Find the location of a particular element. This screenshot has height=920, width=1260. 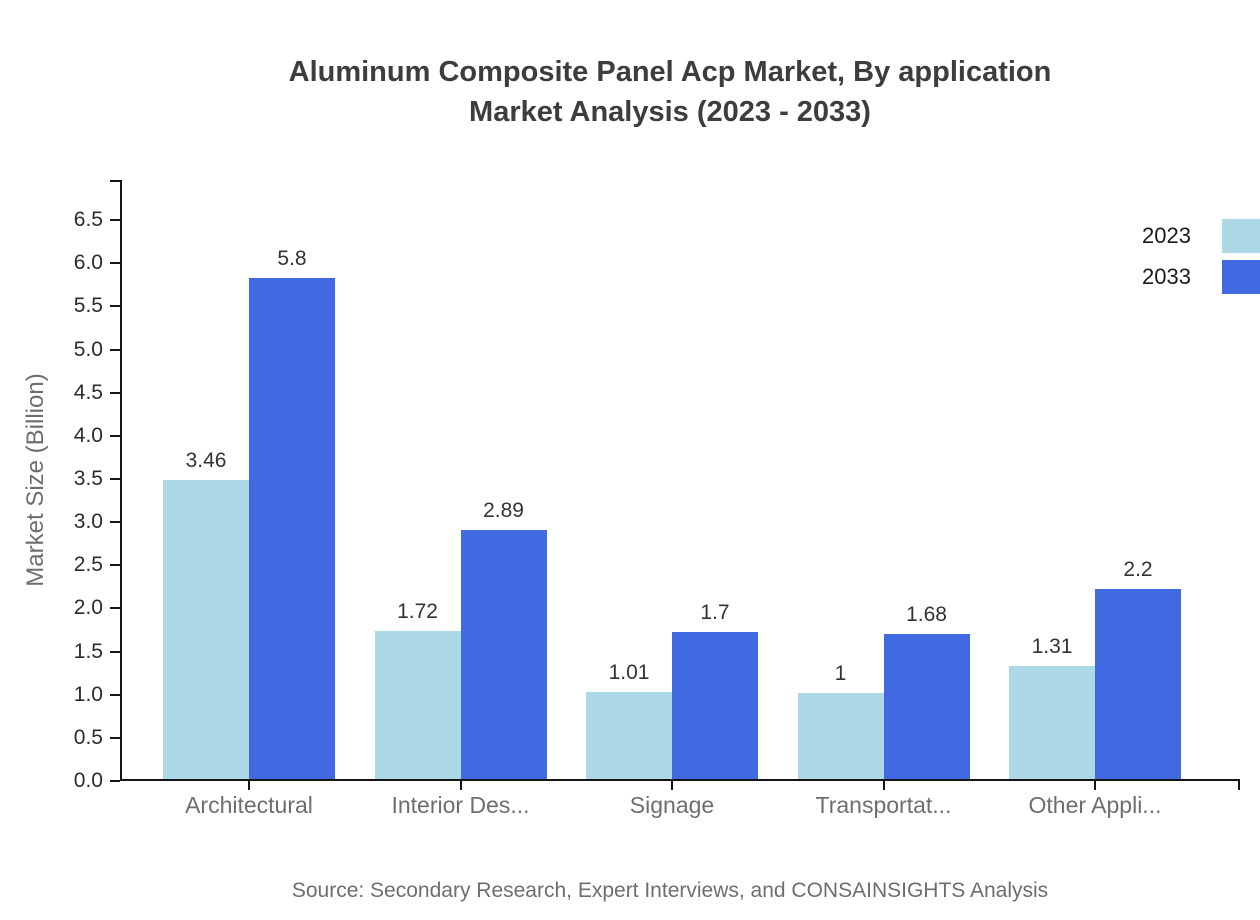

y-axis-title: Market Size (Billion) is located at coordinates (35, 480).